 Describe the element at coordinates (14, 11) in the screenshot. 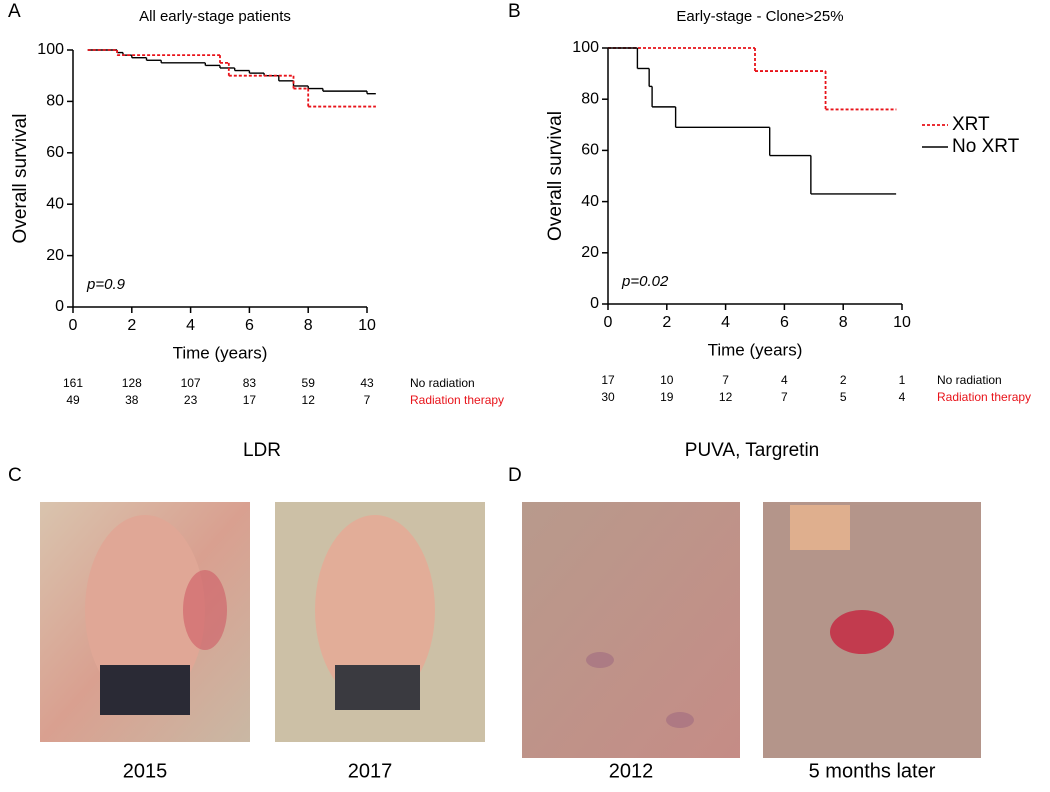

I see `panel-label: A` at that location.